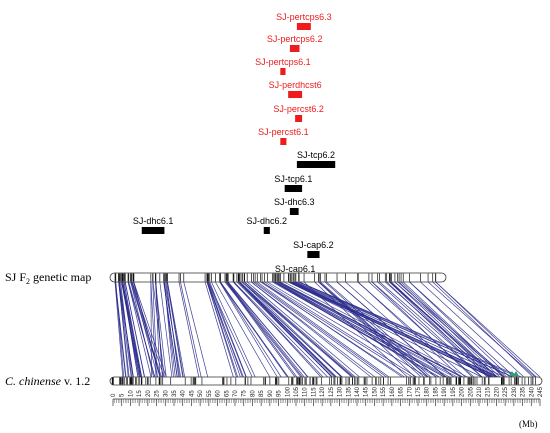  What do you see at coordinates (384, 391) in the screenshot?
I see `axis-tick-label: 155` at bounding box center [384, 391].